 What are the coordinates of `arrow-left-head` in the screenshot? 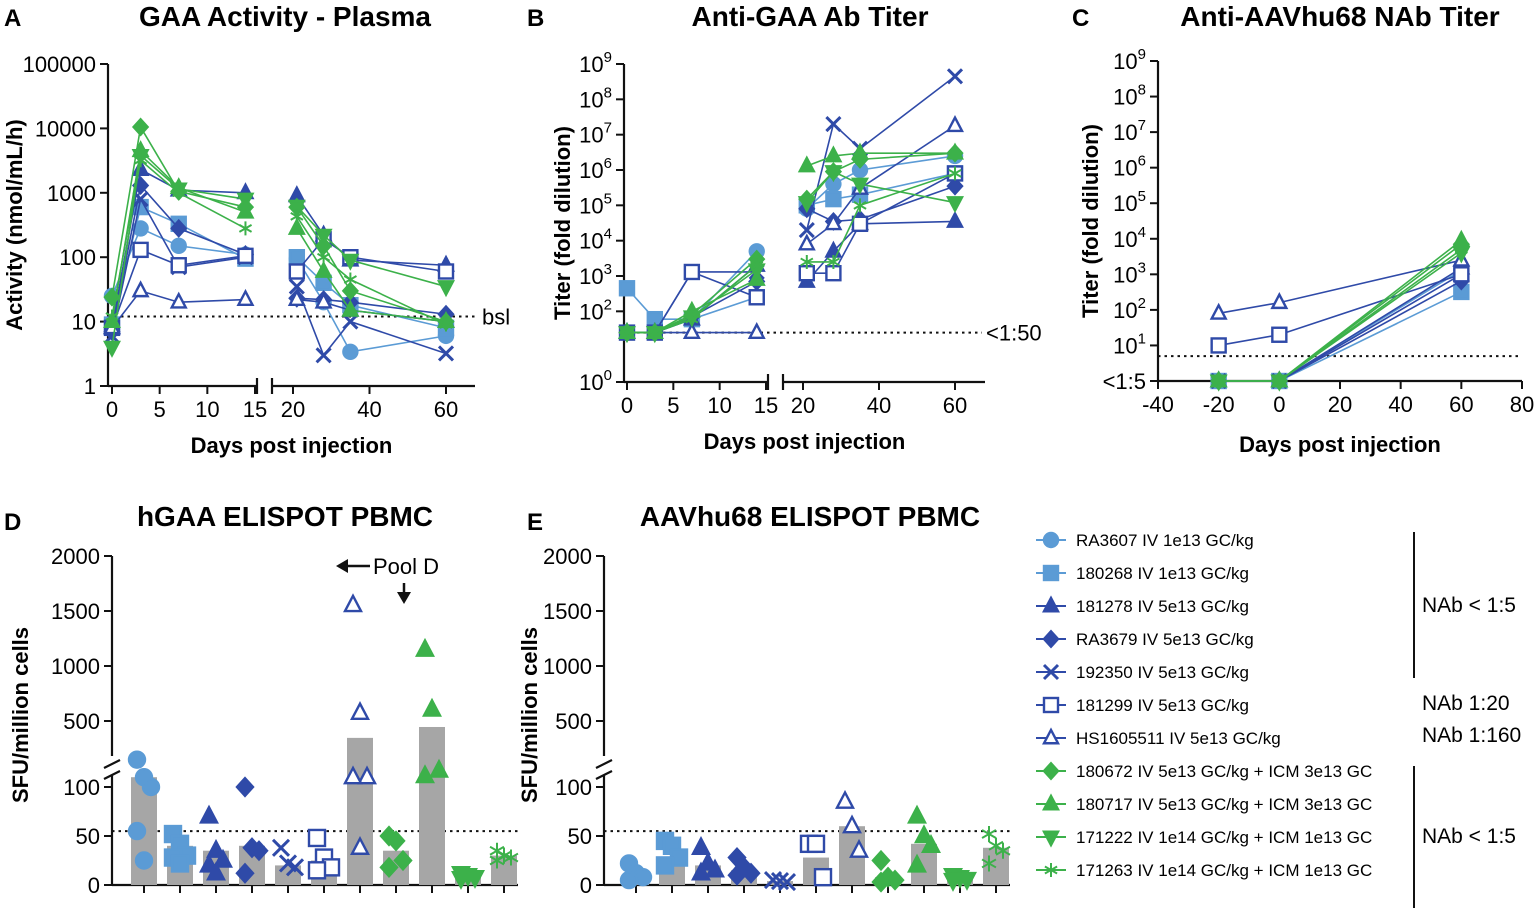 It's located at (342, 566).